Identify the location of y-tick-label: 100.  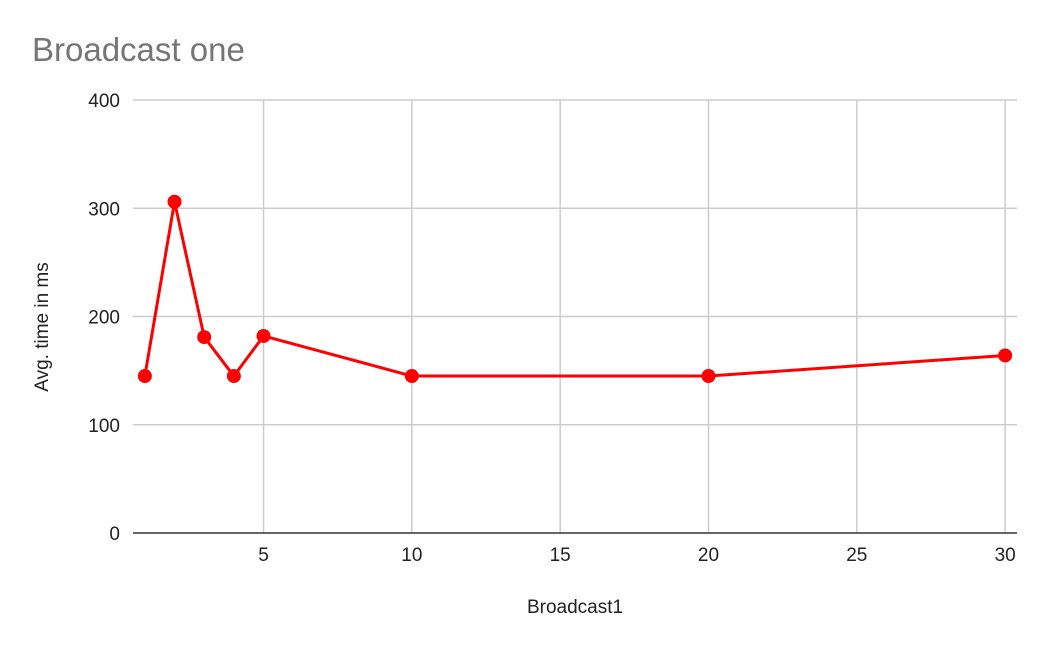
(104, 426).